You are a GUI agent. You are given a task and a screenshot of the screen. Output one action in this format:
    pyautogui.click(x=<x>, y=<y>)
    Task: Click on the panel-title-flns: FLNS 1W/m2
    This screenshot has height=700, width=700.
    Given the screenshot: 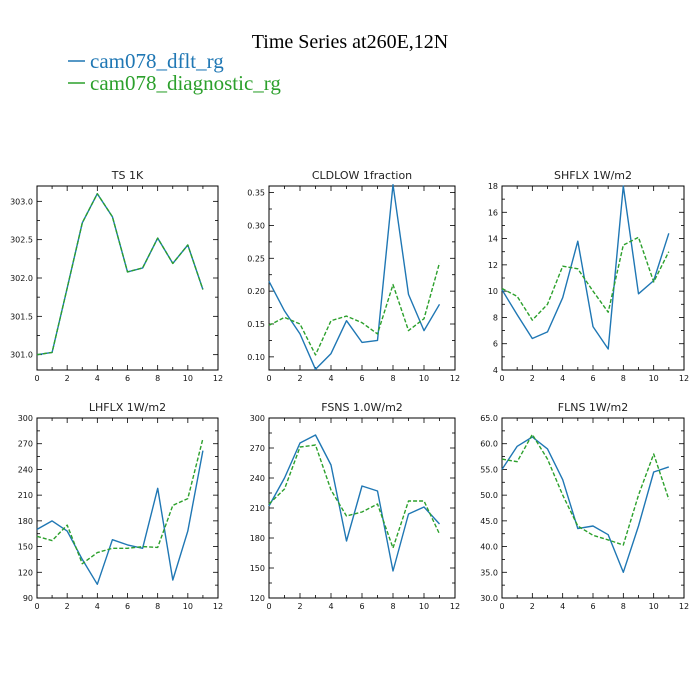 What is the action you would take?
    pyautogui.click(x=593, y=407)
    